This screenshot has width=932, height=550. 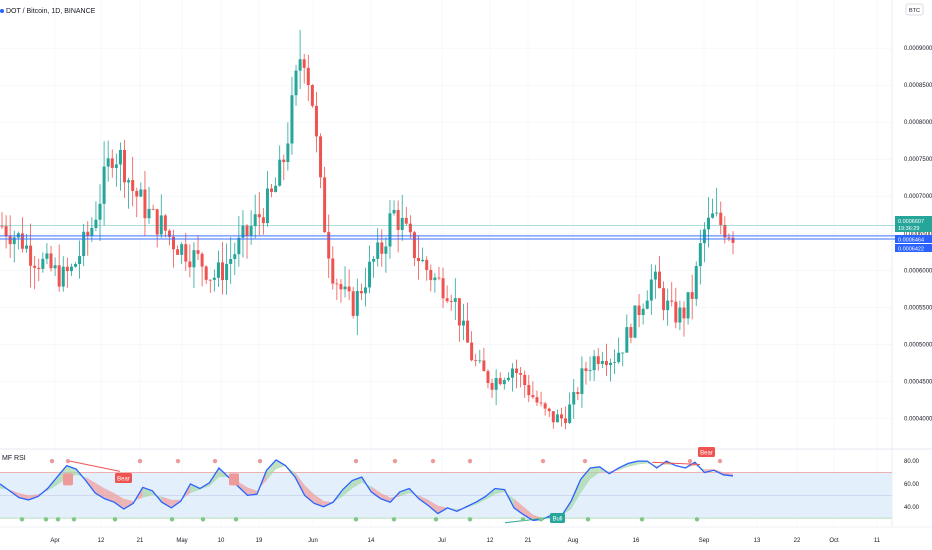 What do you see at coordinates (706, 454) in the screenshot?
I see `bear-label-text: Bear` at bounding box center [706, 454].